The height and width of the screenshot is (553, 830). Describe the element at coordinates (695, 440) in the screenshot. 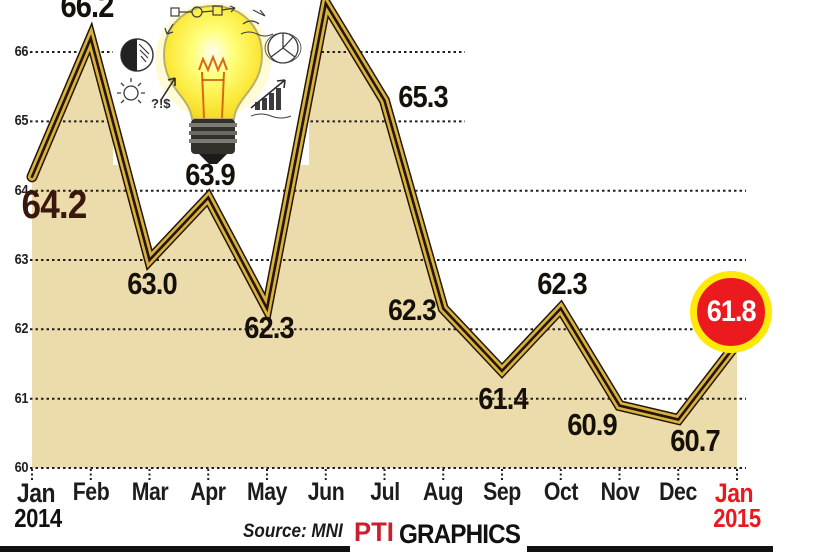

I see `value-label-dec: 60.7` at that location.